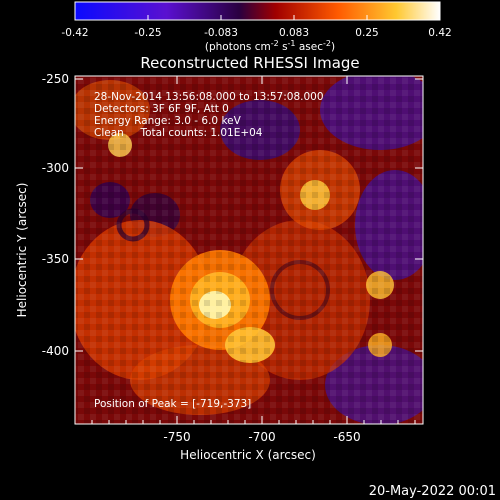  What do you see at coordinates (249, 63) in the screenshot?
I see `plot-title: Reconstructed RHESSI Image` at bounding box center [249, 63].